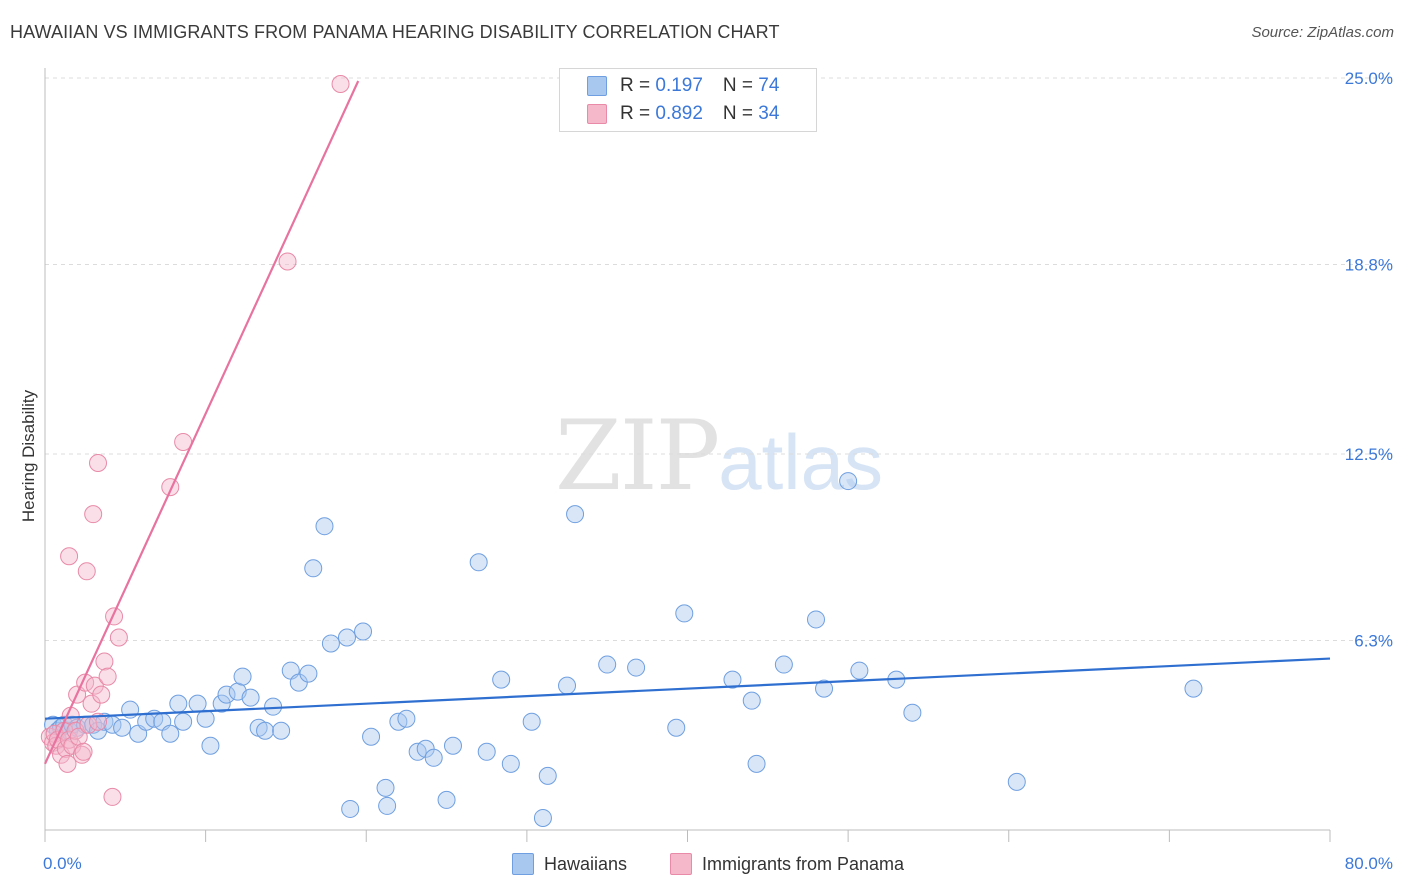  I want to click on series-swatch-hawaiians, so click(523, 864).